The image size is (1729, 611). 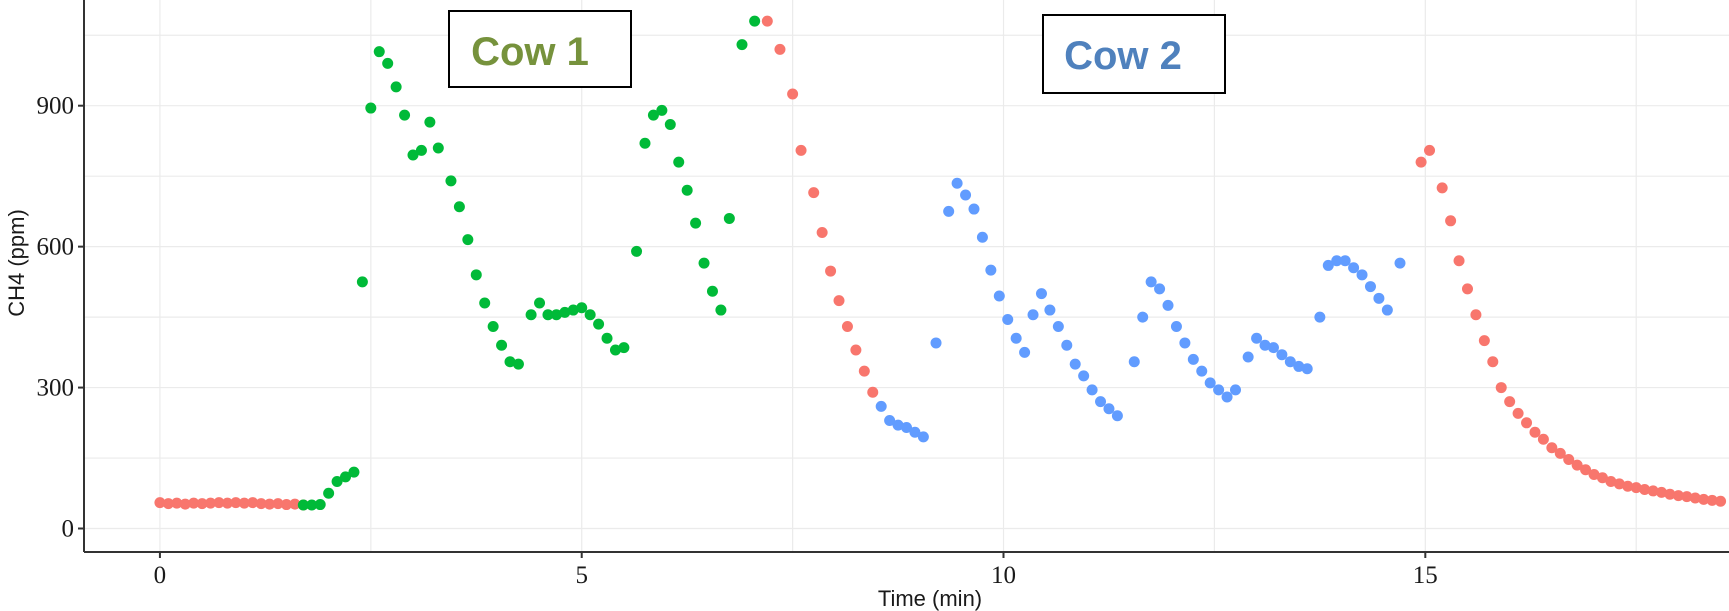 What do you see at coordinates (56, 388) in the screenshot?
I see `y-tick-label: 300` at bounding box center [56, 388].